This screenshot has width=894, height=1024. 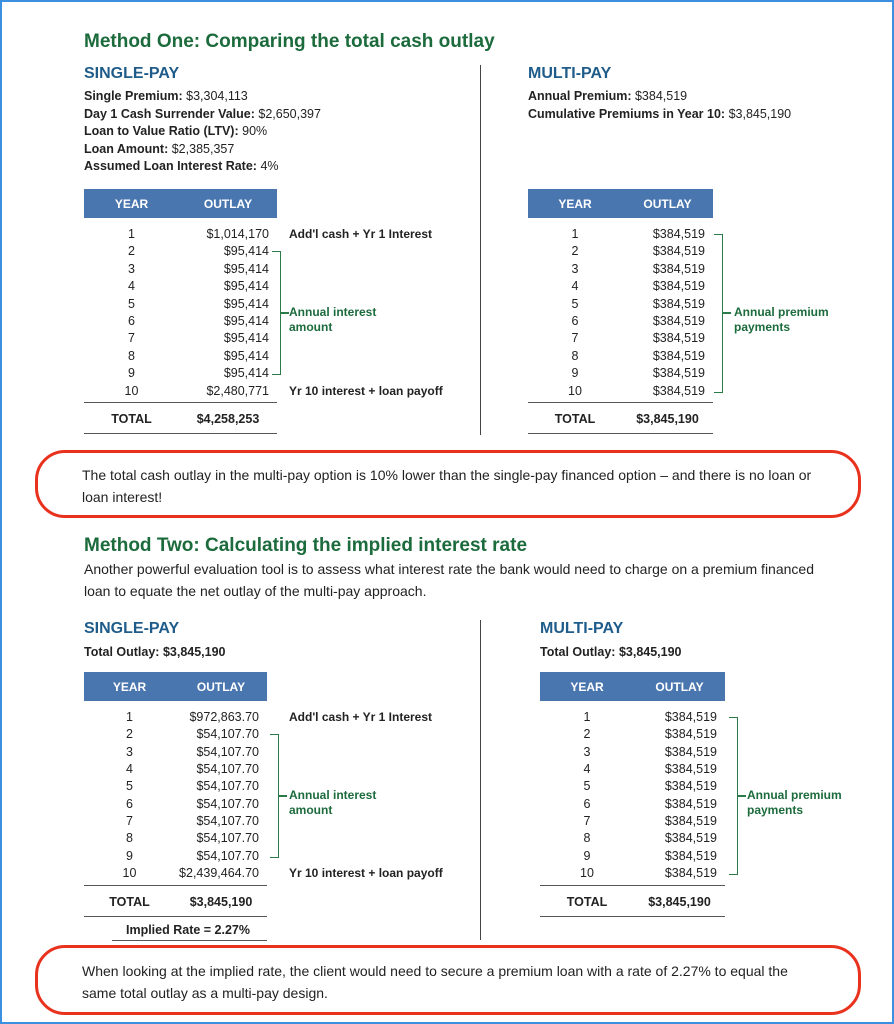 What do you see at coordinates (170, 166) in the screenshot?
I see `fact-label: Assumed Loan Interest Rate:` at bounding box center [170, 166].